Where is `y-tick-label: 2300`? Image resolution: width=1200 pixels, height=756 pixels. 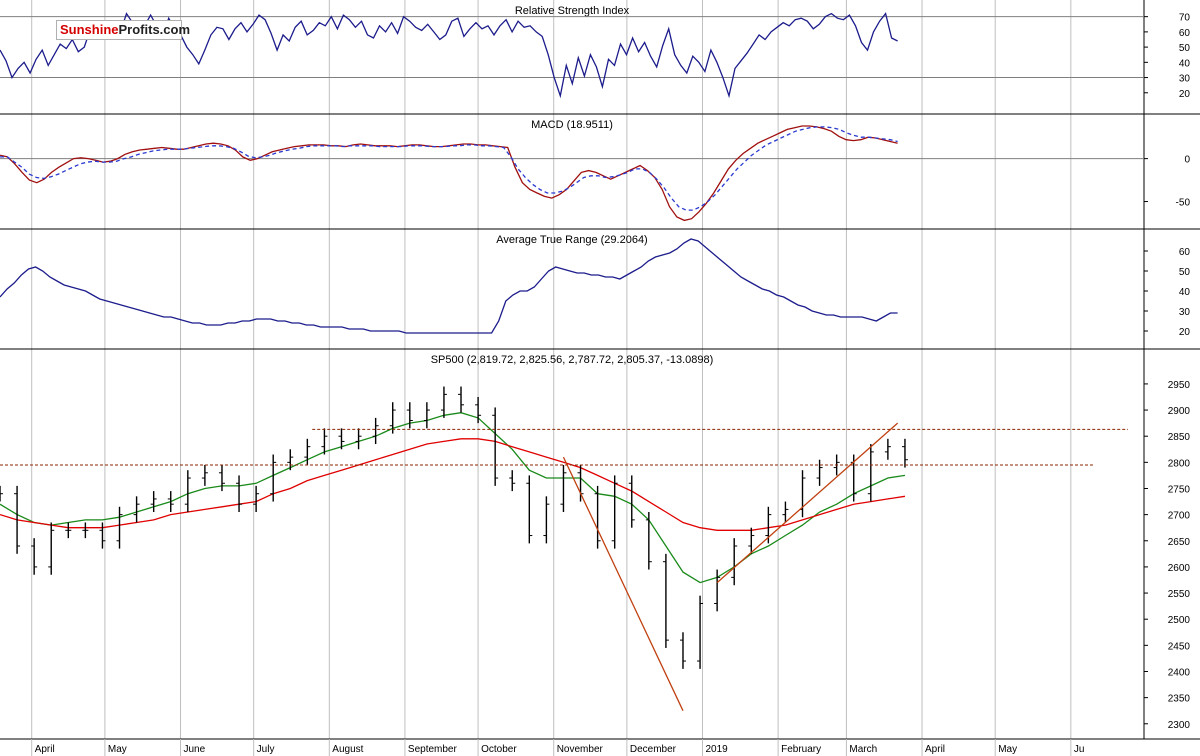
y-tick-label: 2300 is located at coordinates (1179, 725).